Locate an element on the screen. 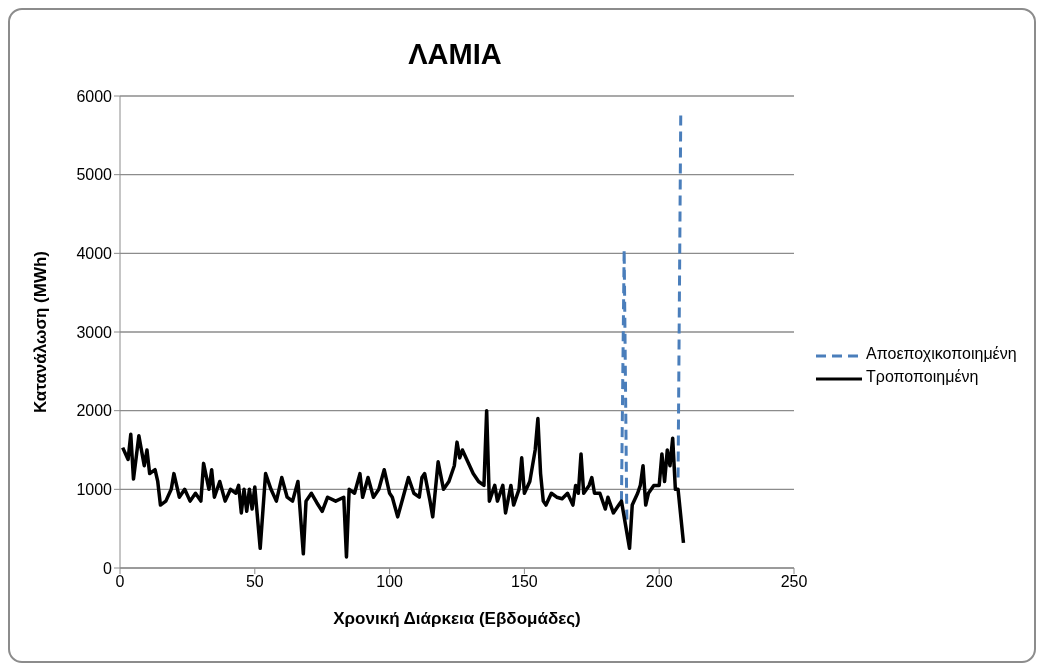  y-tick-label: 0 is located at coordinates (108, 568).